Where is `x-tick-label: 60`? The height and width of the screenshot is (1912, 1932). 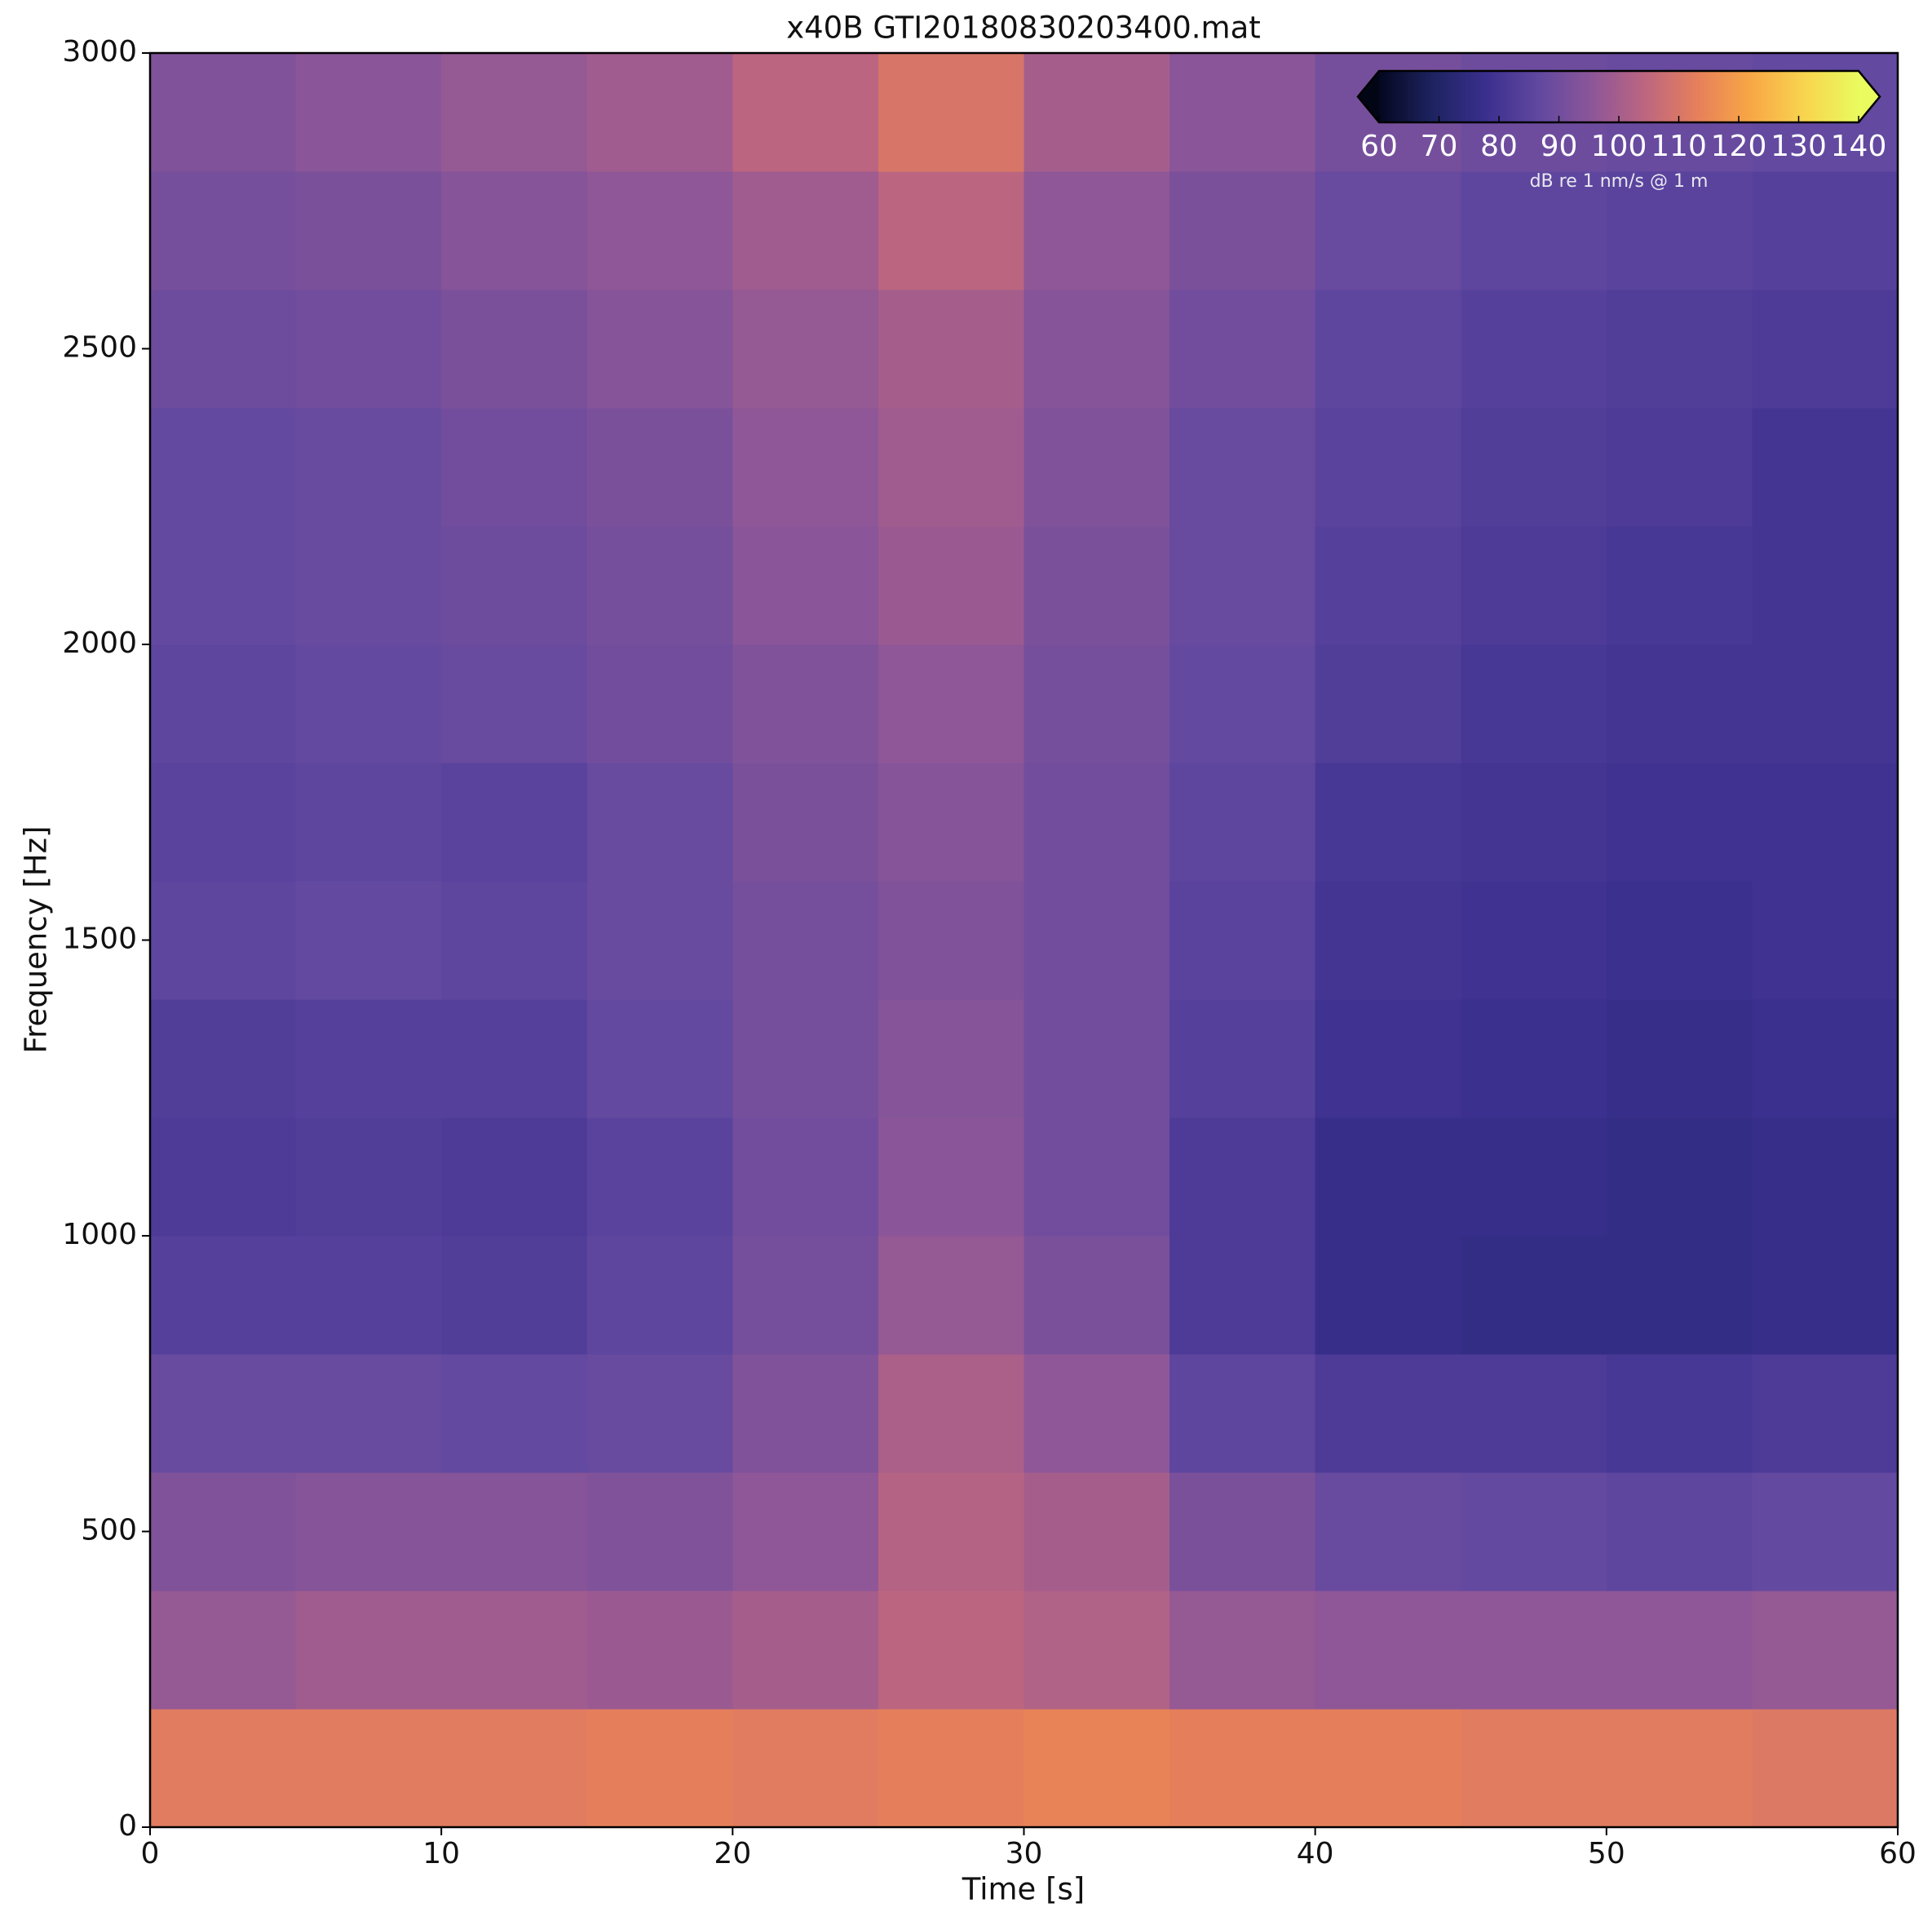 x-tick-label: 60 is located at coordinates (1898, 1853).